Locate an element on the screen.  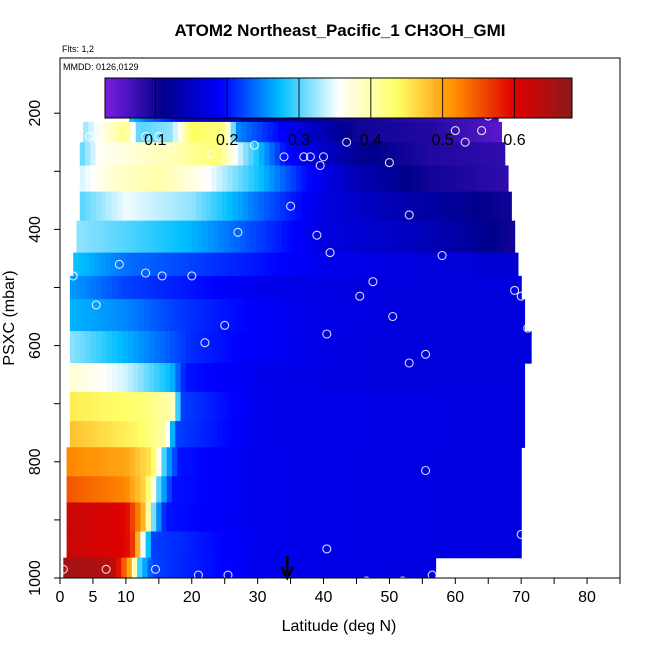
colorbar-tick-label: 0.6 is located at coordinates (514, 140).